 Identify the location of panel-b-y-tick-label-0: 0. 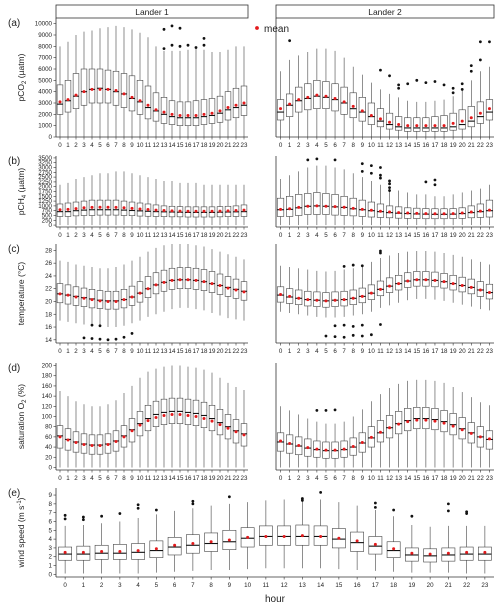
(51, 225).